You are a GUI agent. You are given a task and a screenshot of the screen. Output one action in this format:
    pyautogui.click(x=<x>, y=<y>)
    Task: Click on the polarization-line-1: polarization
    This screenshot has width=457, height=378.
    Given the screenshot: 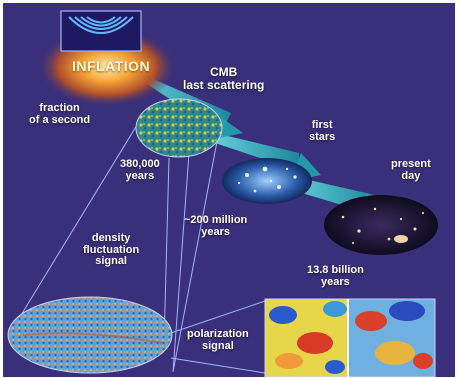 What is the action you would take?
    pyautogui.click(x=218, y=334)
    